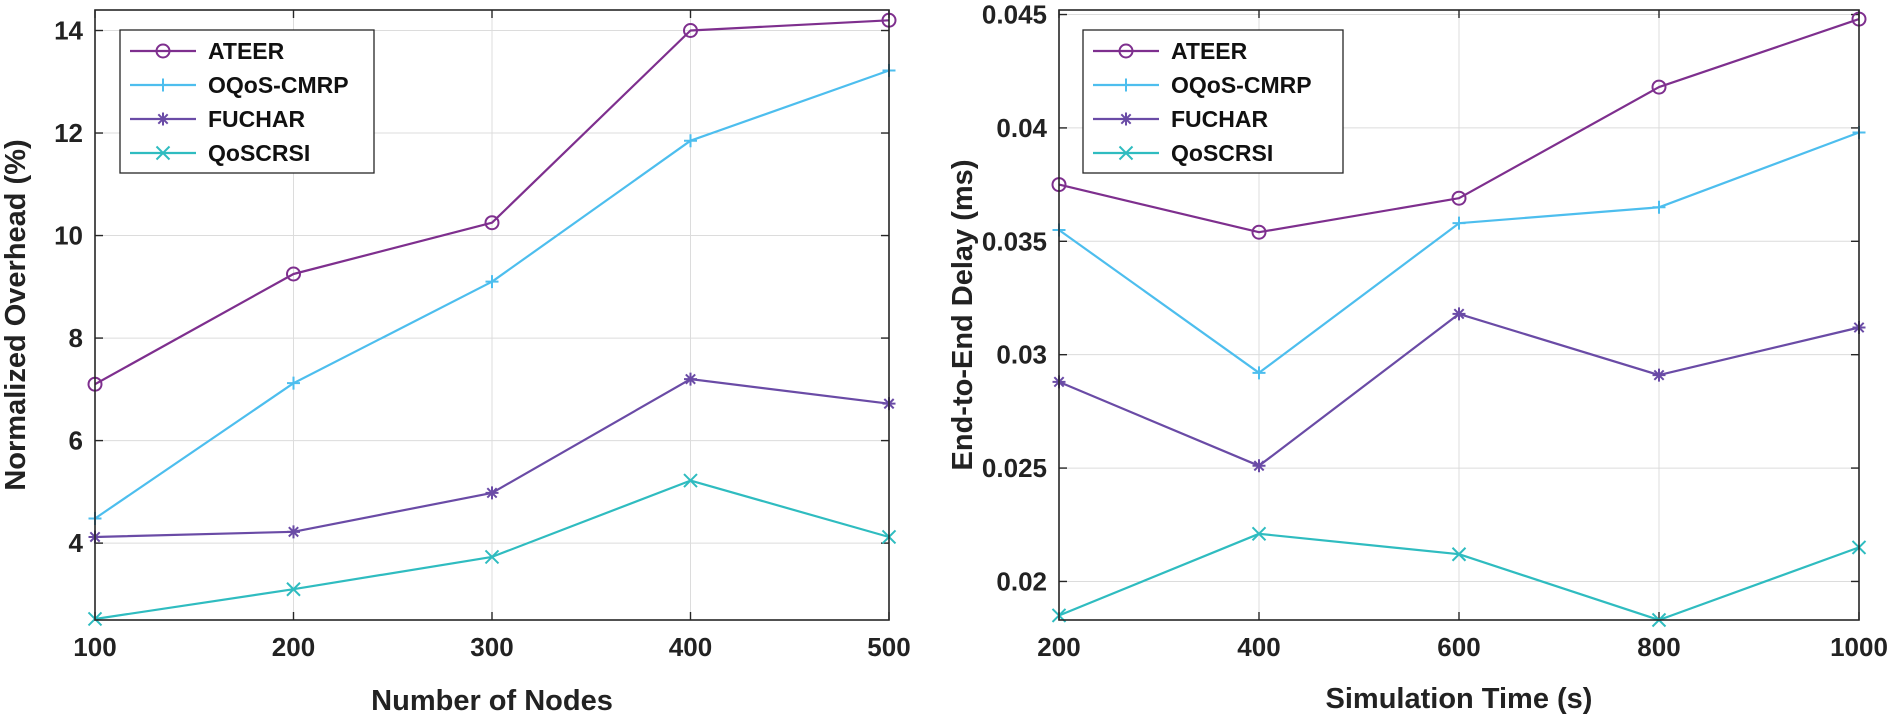 The image size is (1897, 720). What do you see at coordinates (1458, 647) in the screenshot?
I see `x-tick-label: 600` at bounding box center [1458, 647].